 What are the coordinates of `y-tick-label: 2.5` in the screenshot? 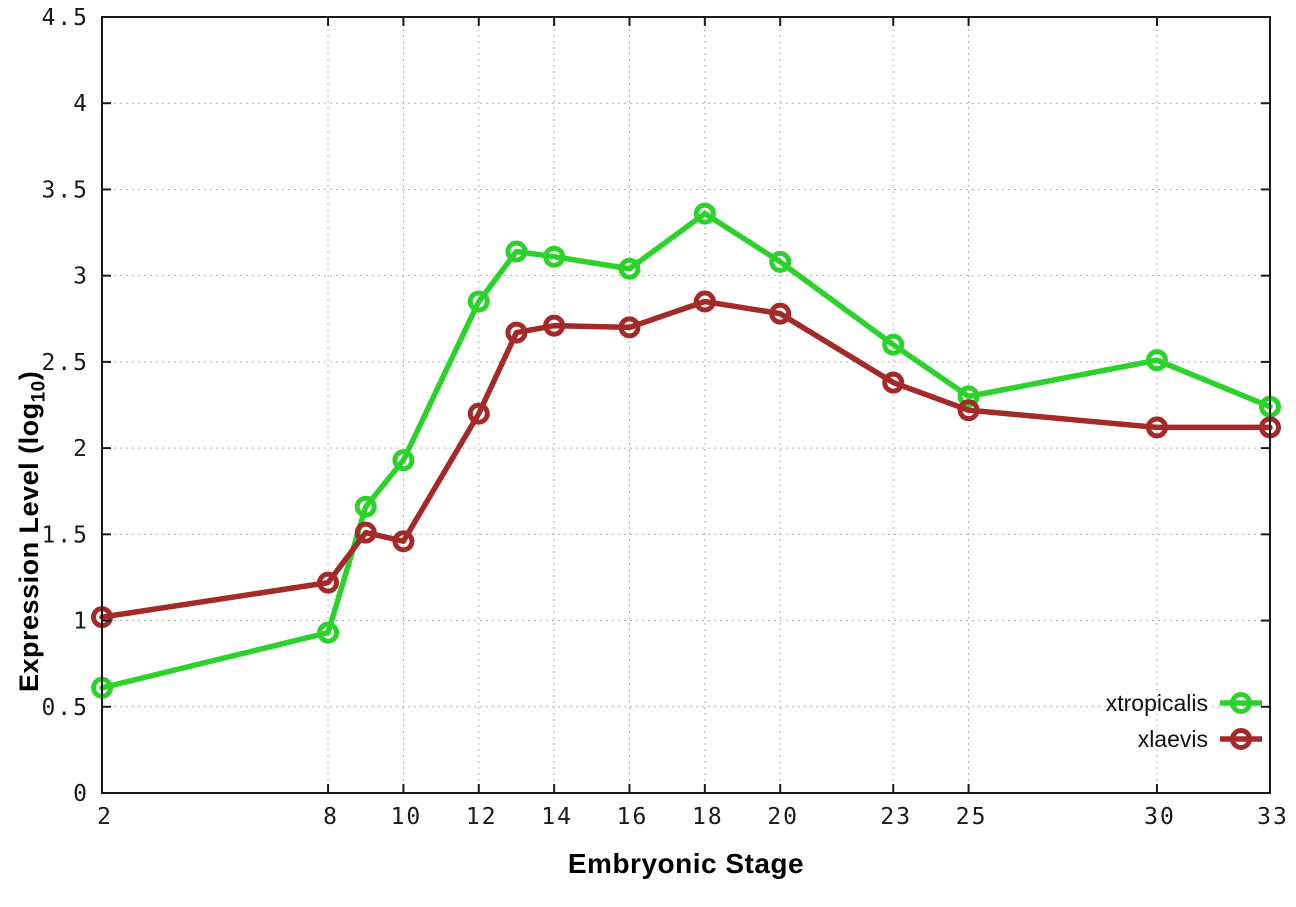 It's located at (65, 363).